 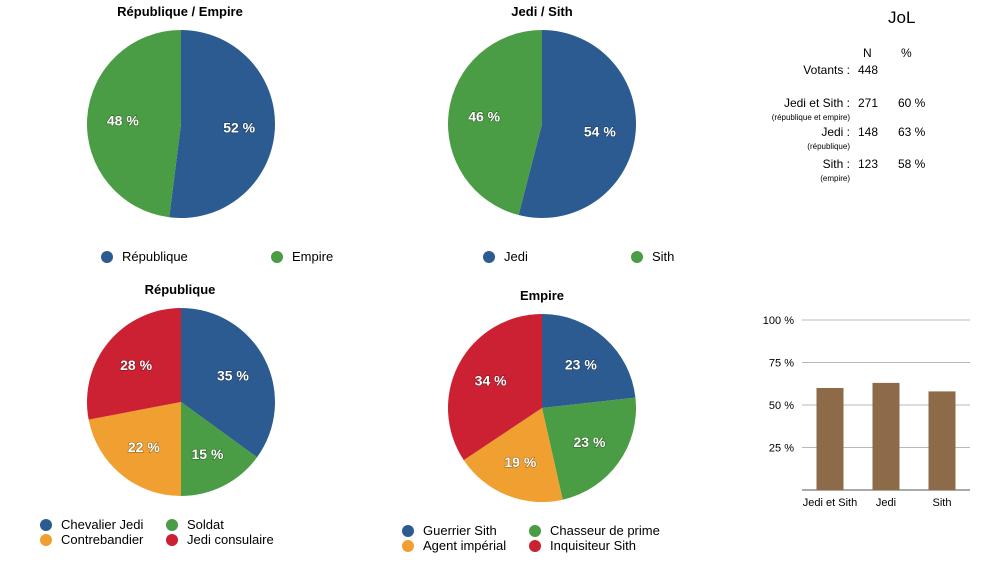 What do you see at coordinates (663, 256) in the screenshot?
I see `legend-label: Sith` at bounding box center [663, 256].